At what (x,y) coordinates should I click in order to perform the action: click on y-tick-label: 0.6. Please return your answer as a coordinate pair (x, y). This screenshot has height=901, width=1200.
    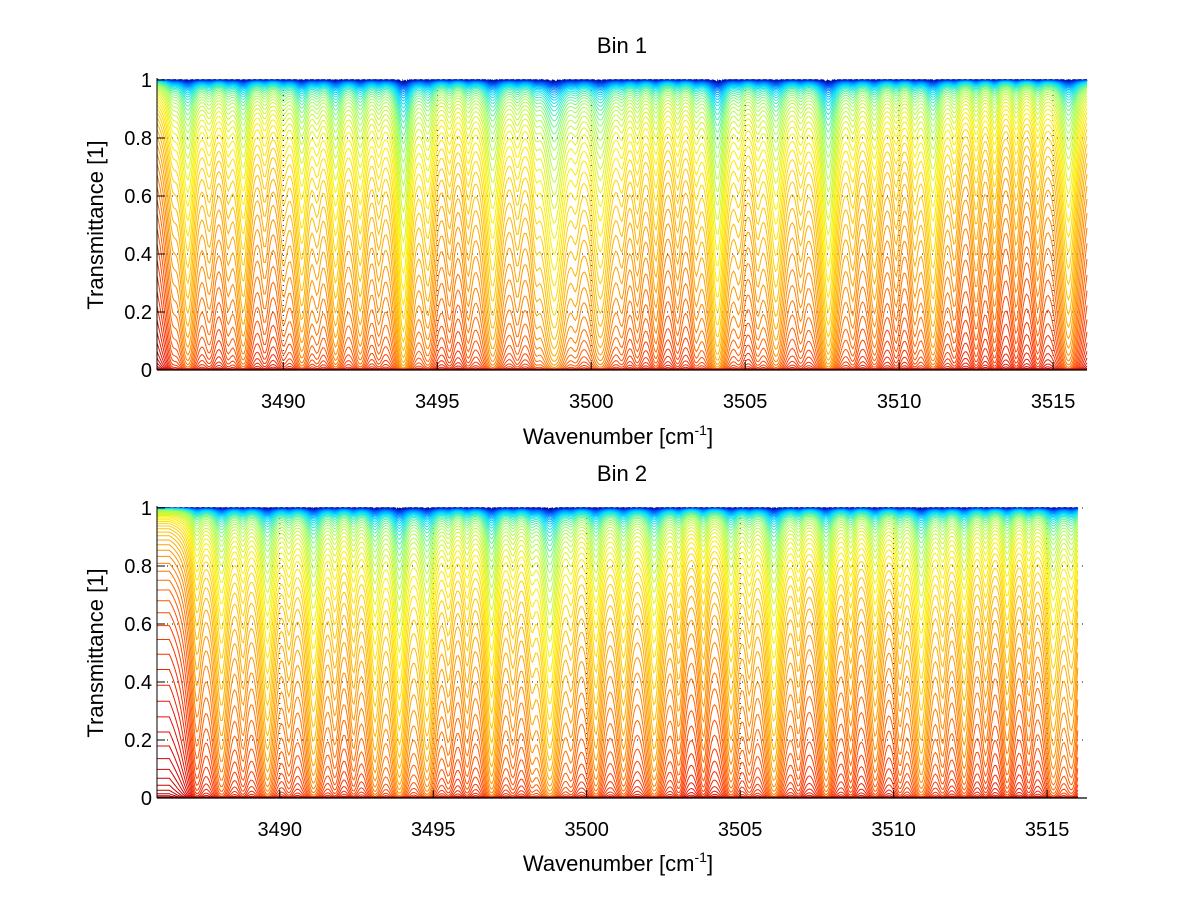
    Looking at the image, I should click on (138, 197).